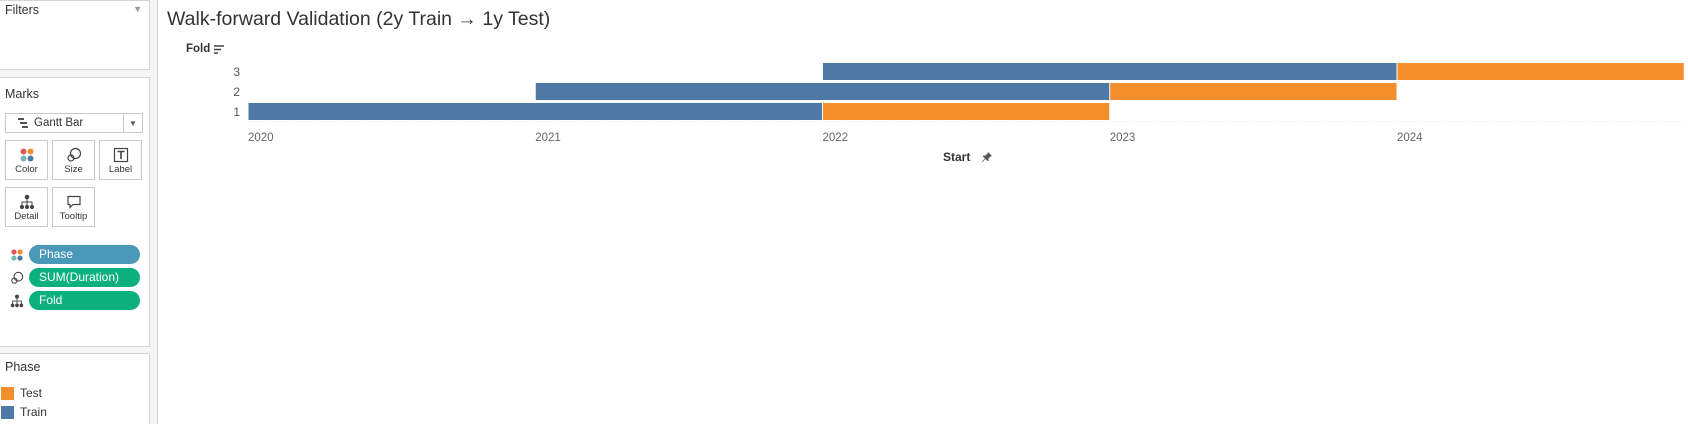 Image resolution: width=1688 pixels, height=424 pixels. I want to click on legend-title: Phase, so click(23, 367).